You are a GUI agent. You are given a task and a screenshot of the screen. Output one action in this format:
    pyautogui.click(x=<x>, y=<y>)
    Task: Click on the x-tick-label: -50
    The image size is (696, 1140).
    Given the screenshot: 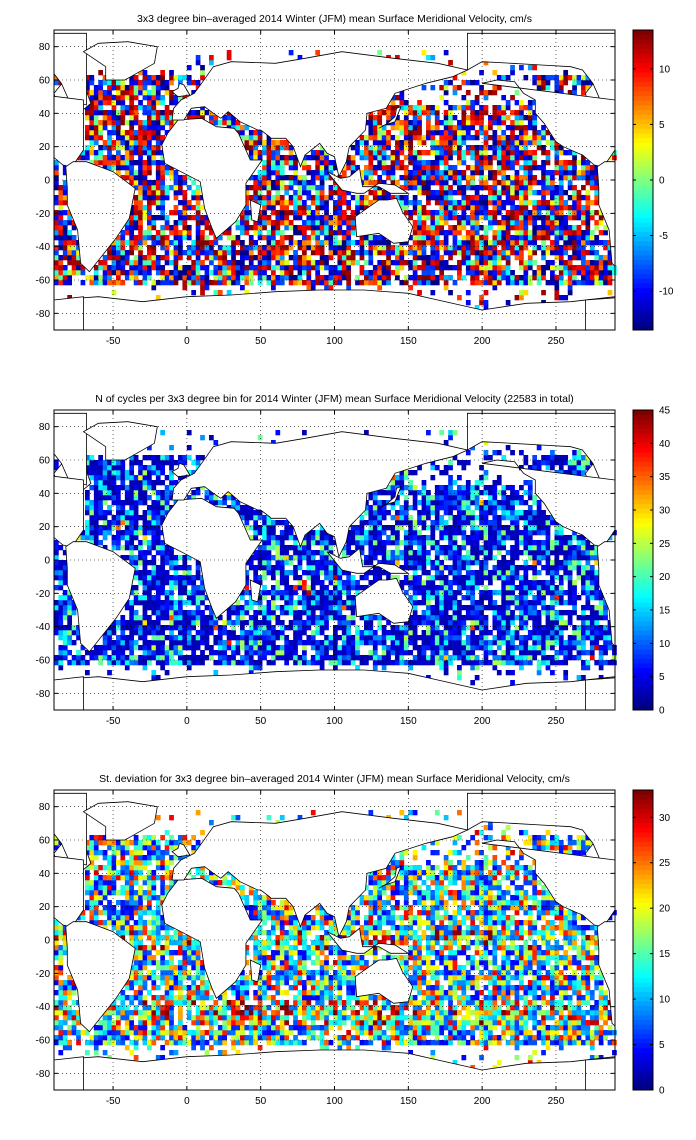 What is the action you would take?
    pyautogui.click(x=113, y=341)
    